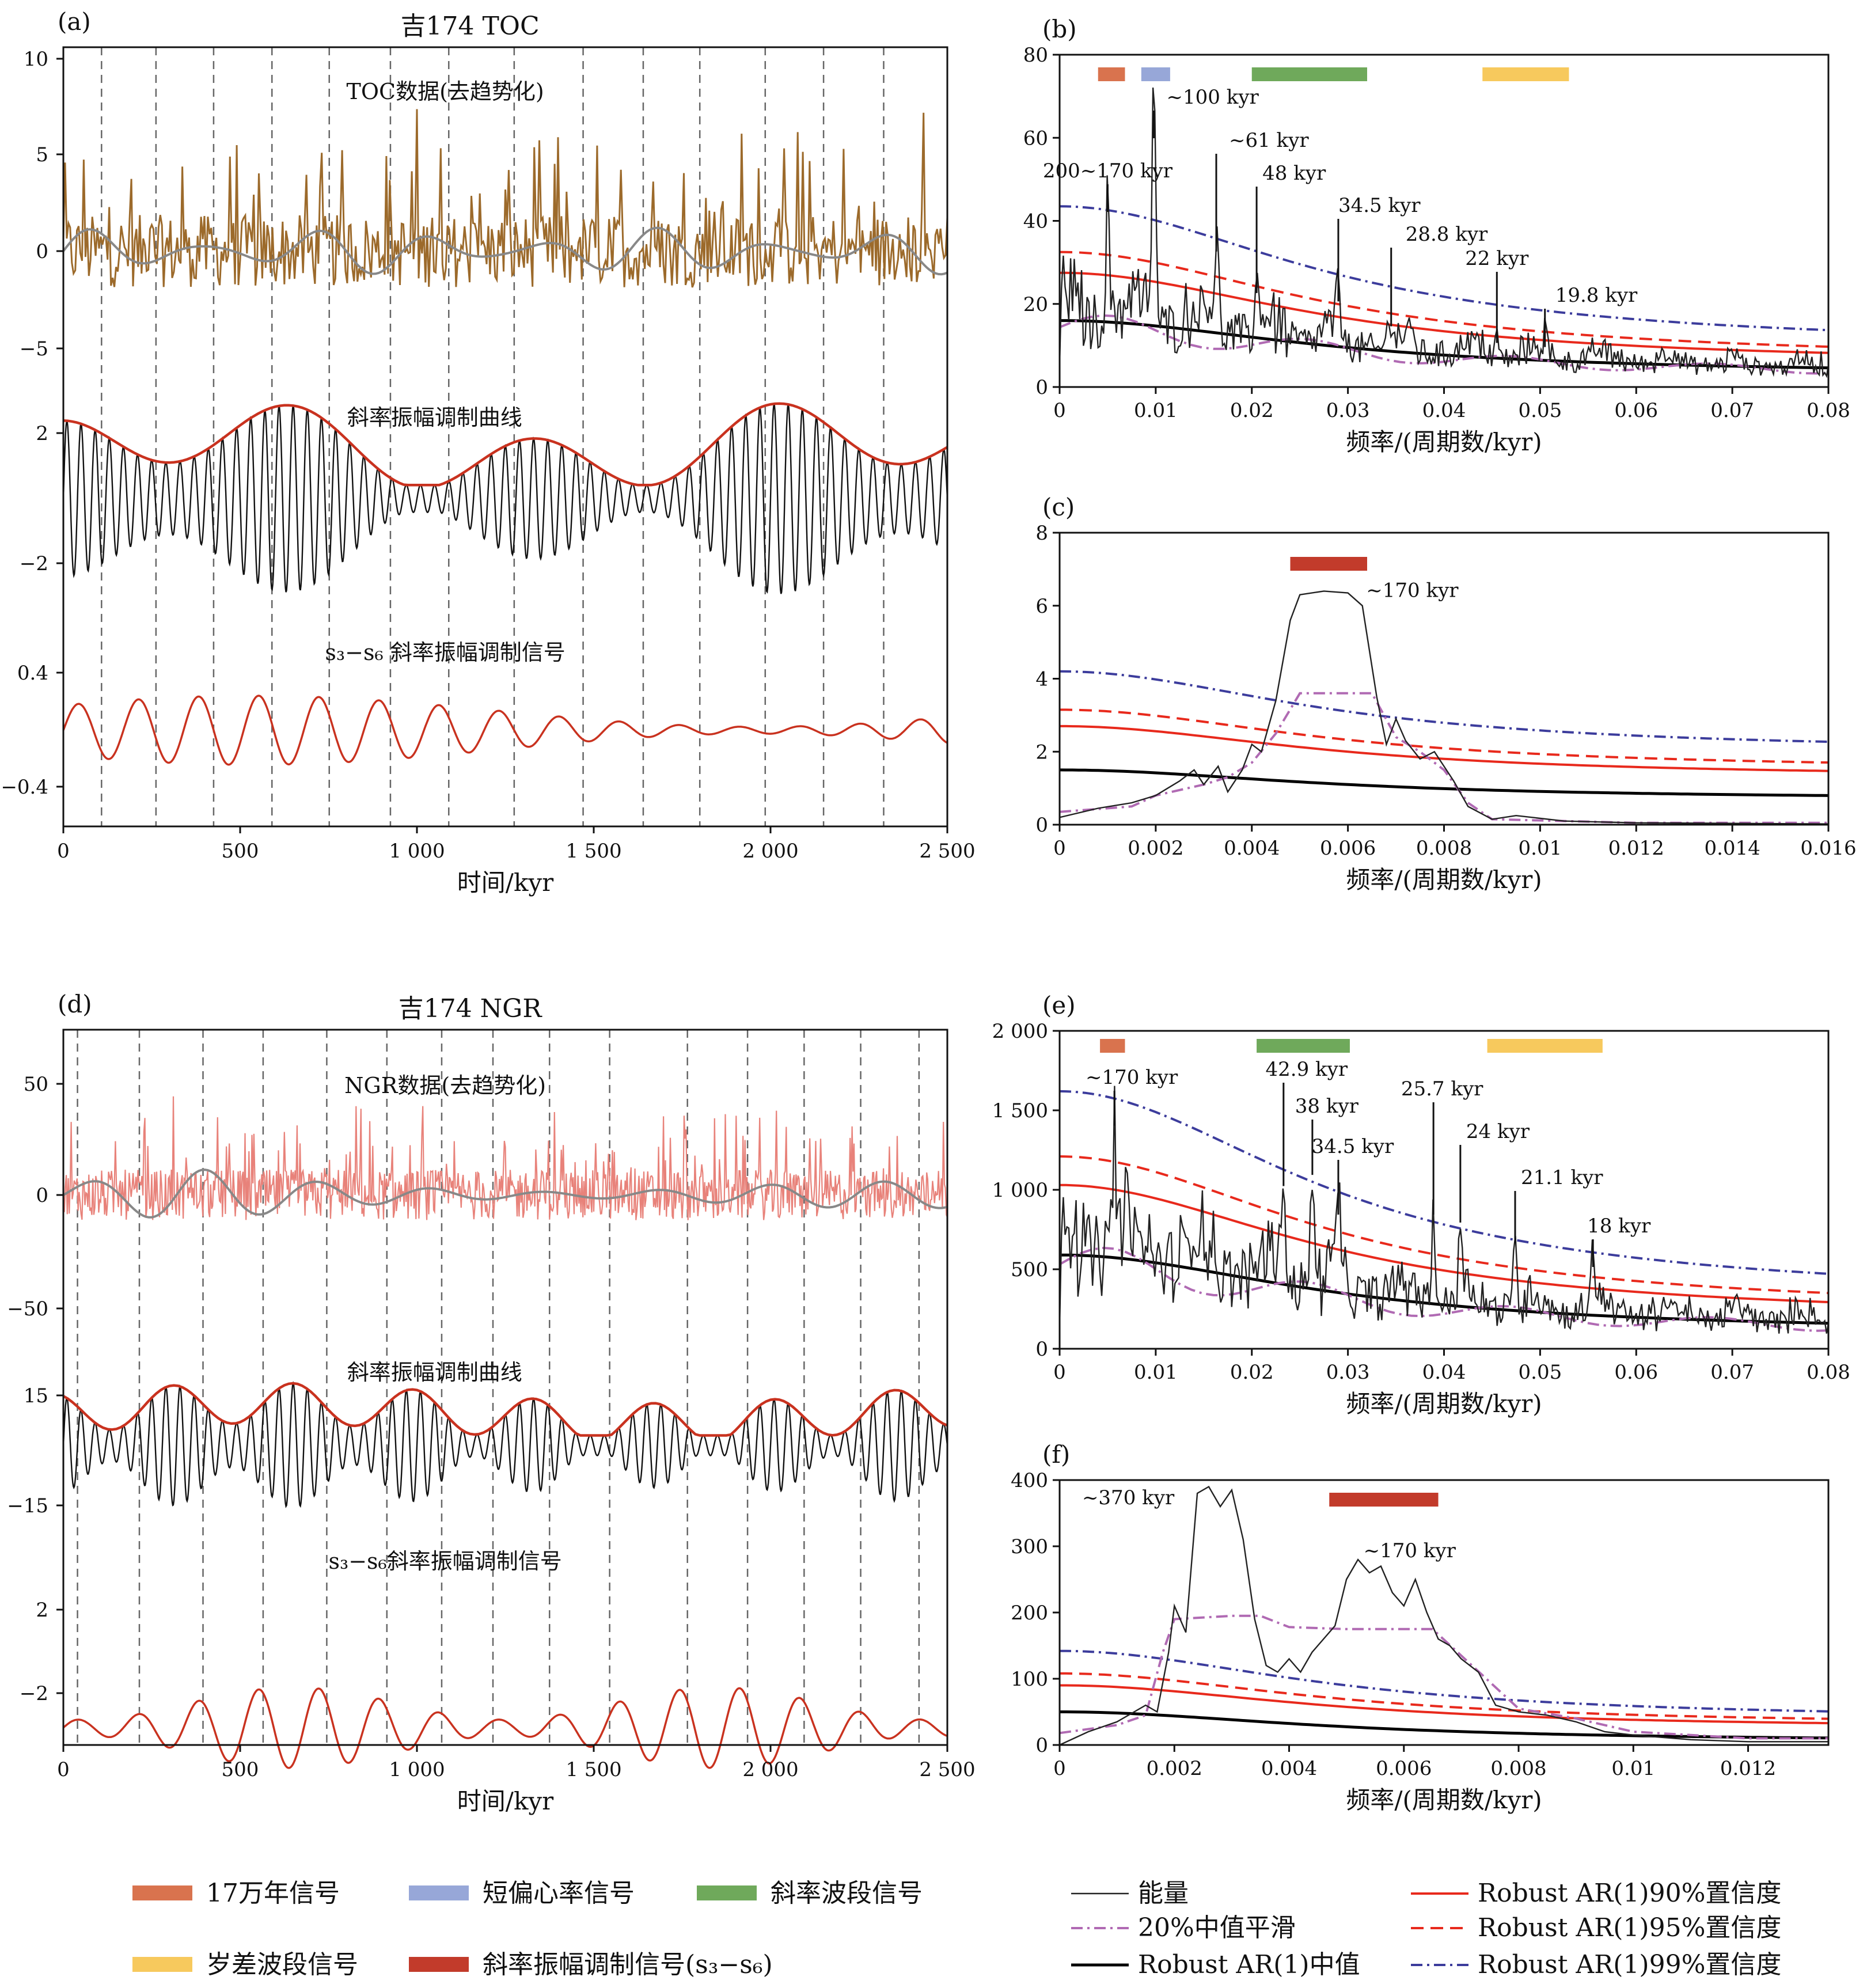 The width and height of the screenshot is (1867, 1988). Describe the element at coordinates (36, 59) in the screenshot. I see `y-tick-label: 10` at that location.